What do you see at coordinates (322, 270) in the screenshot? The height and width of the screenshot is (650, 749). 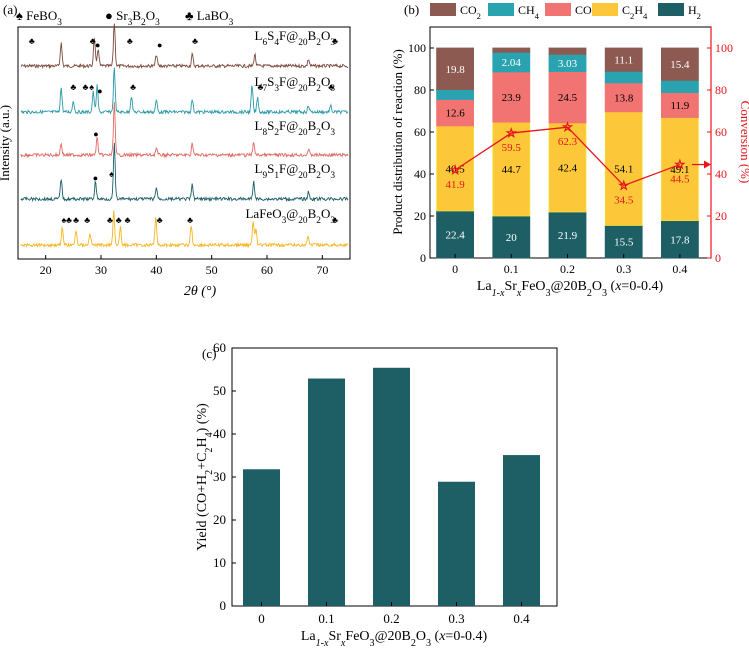 I see `xrd-x-tick-label: 70` at bounding box center [322, 270].